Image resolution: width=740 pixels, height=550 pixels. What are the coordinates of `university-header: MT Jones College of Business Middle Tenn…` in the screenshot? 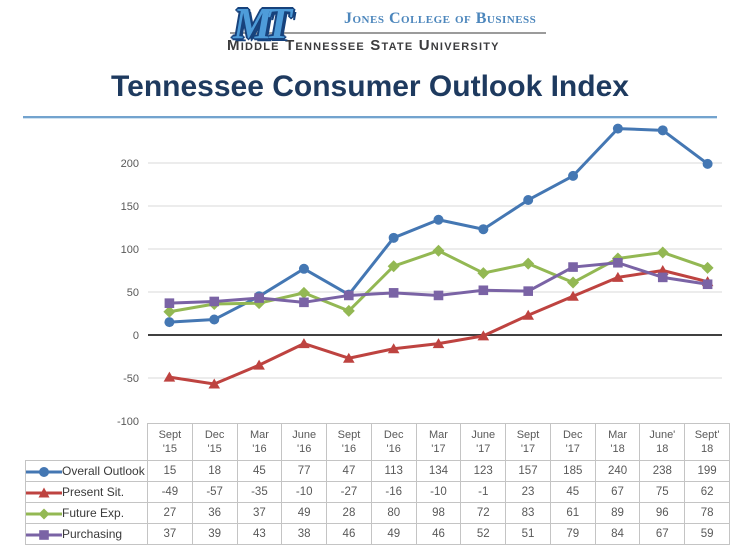 It's located at (370, 30).